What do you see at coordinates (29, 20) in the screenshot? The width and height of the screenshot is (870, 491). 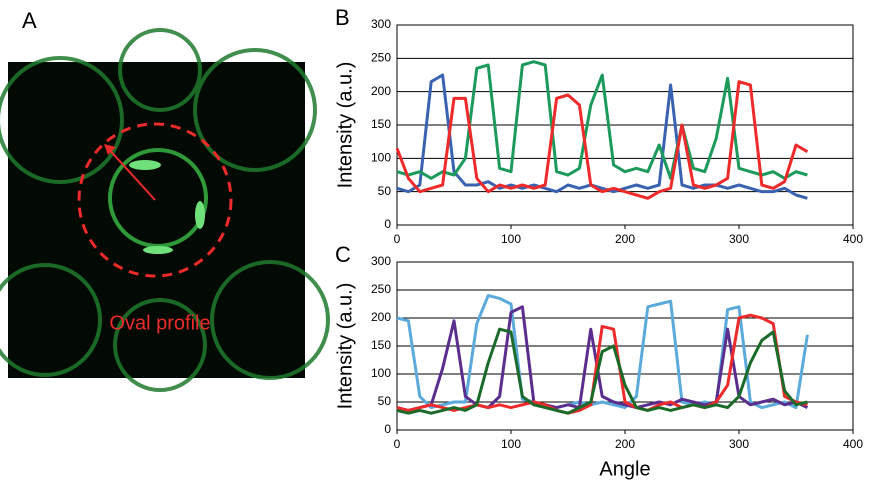 I see `panel-label: A` at bounding box center [29, 20].